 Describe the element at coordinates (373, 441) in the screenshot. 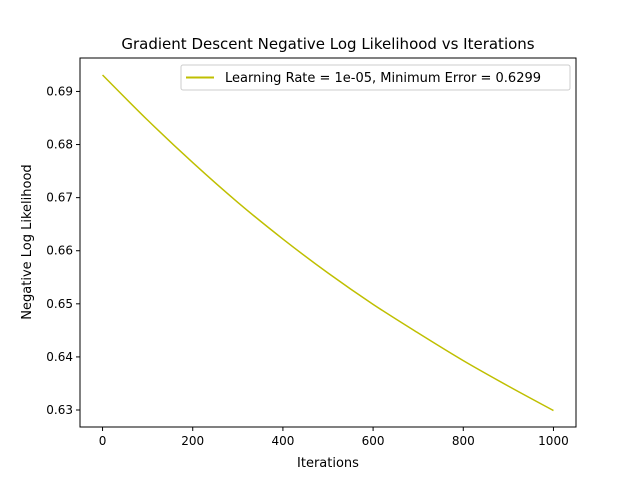

I see `x-tick-label: 600` at that location.